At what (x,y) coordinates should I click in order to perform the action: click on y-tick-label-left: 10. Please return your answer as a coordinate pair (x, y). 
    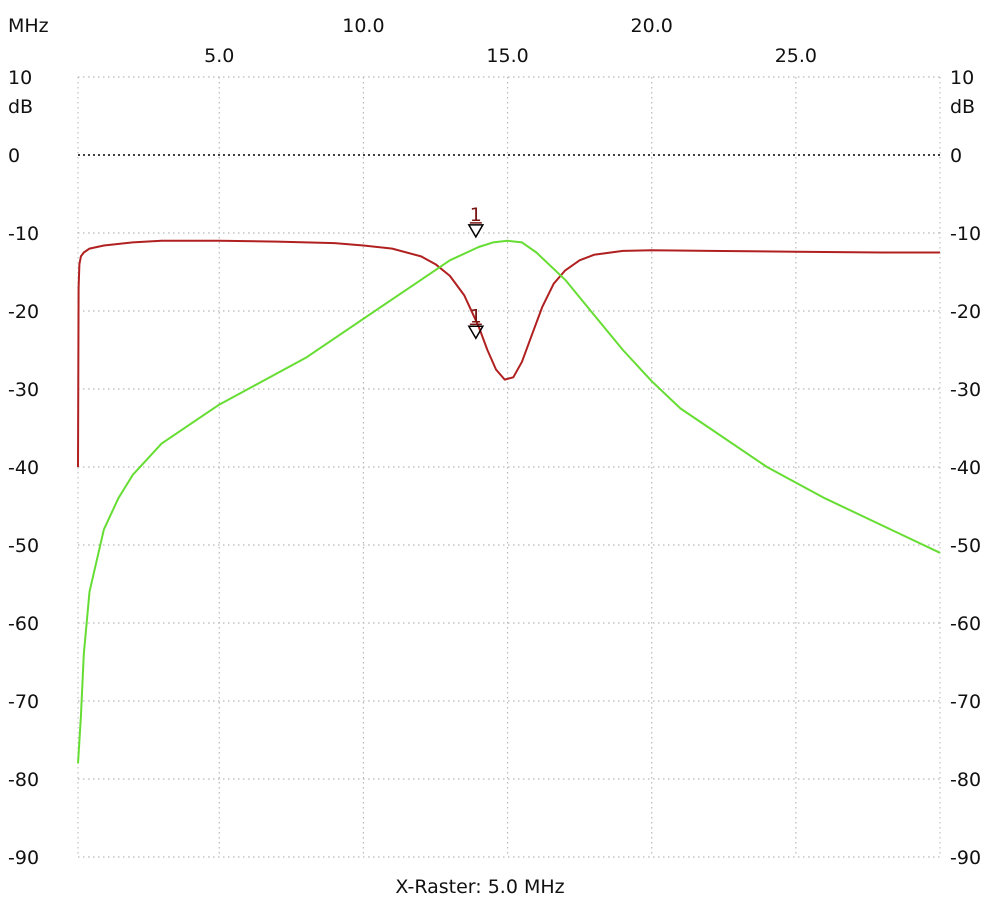
    Looking at the image, I should click on (20, 78).